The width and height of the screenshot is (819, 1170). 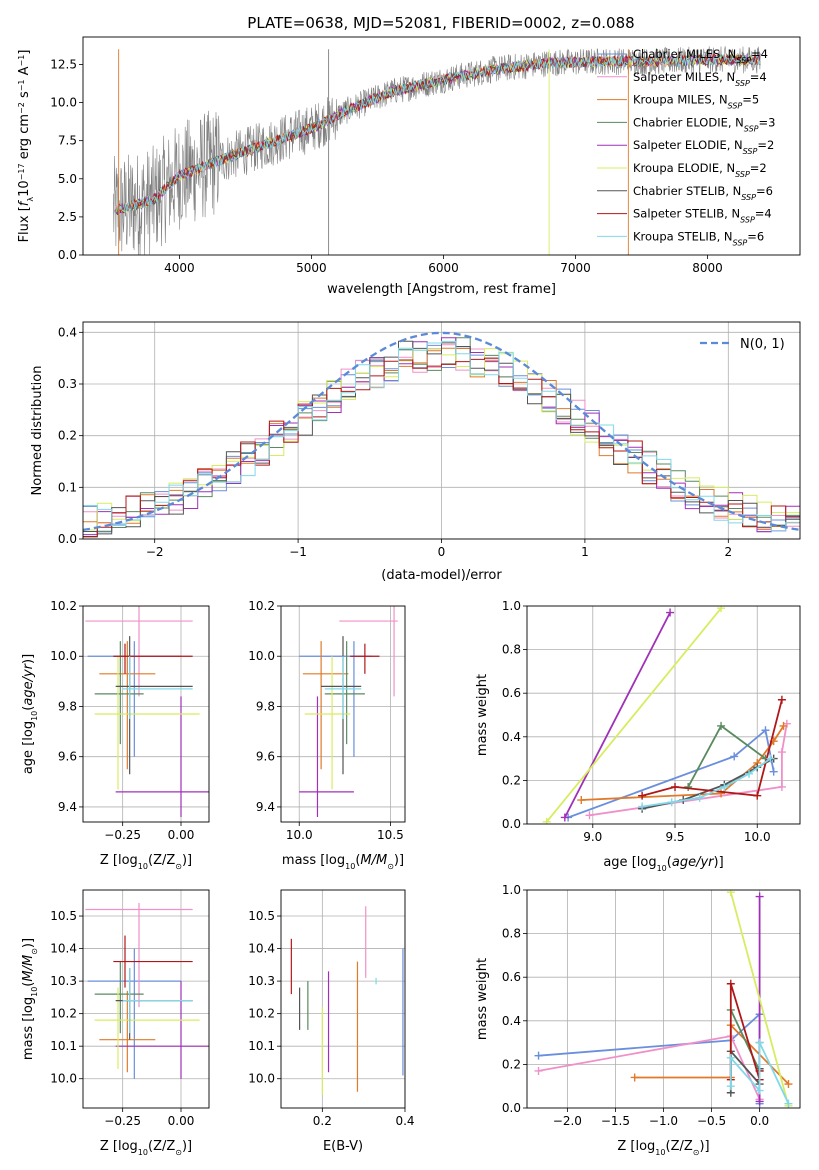 What do you see at coordinates (179, 268) in the screenshot?
I see `tick-label-x: 4000` at bounding box center [179, 268].